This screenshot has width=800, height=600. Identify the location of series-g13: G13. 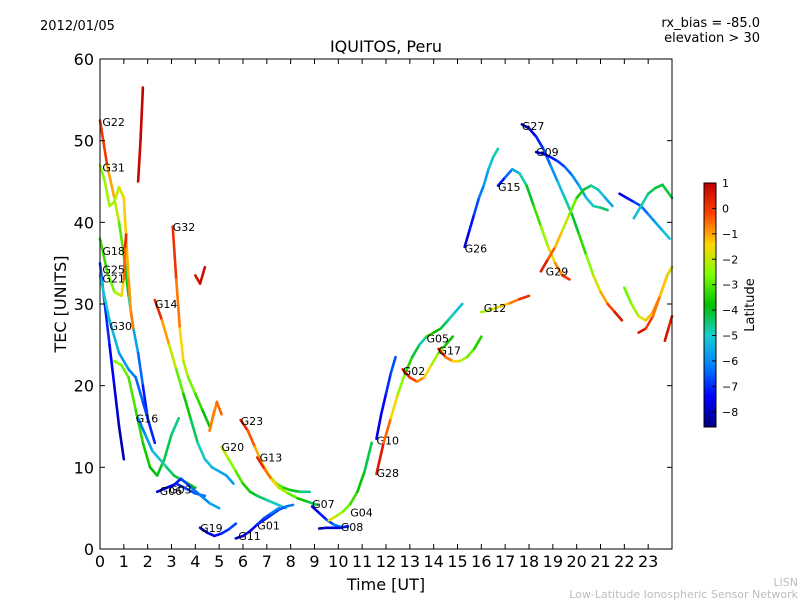
(287, 479).